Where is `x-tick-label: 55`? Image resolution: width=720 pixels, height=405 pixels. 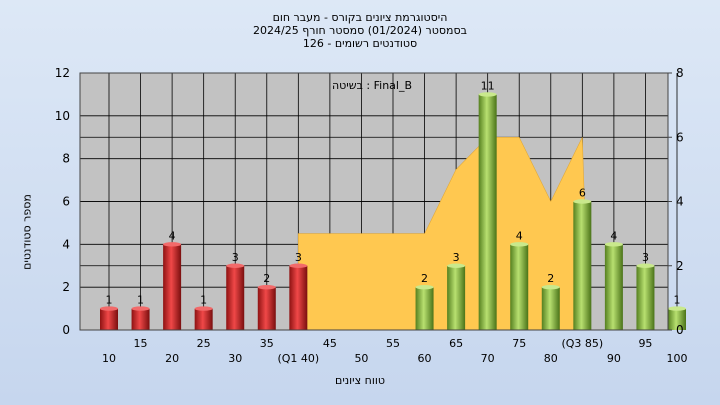
x-tick-label: 55 is located at coordinates (393, 343).